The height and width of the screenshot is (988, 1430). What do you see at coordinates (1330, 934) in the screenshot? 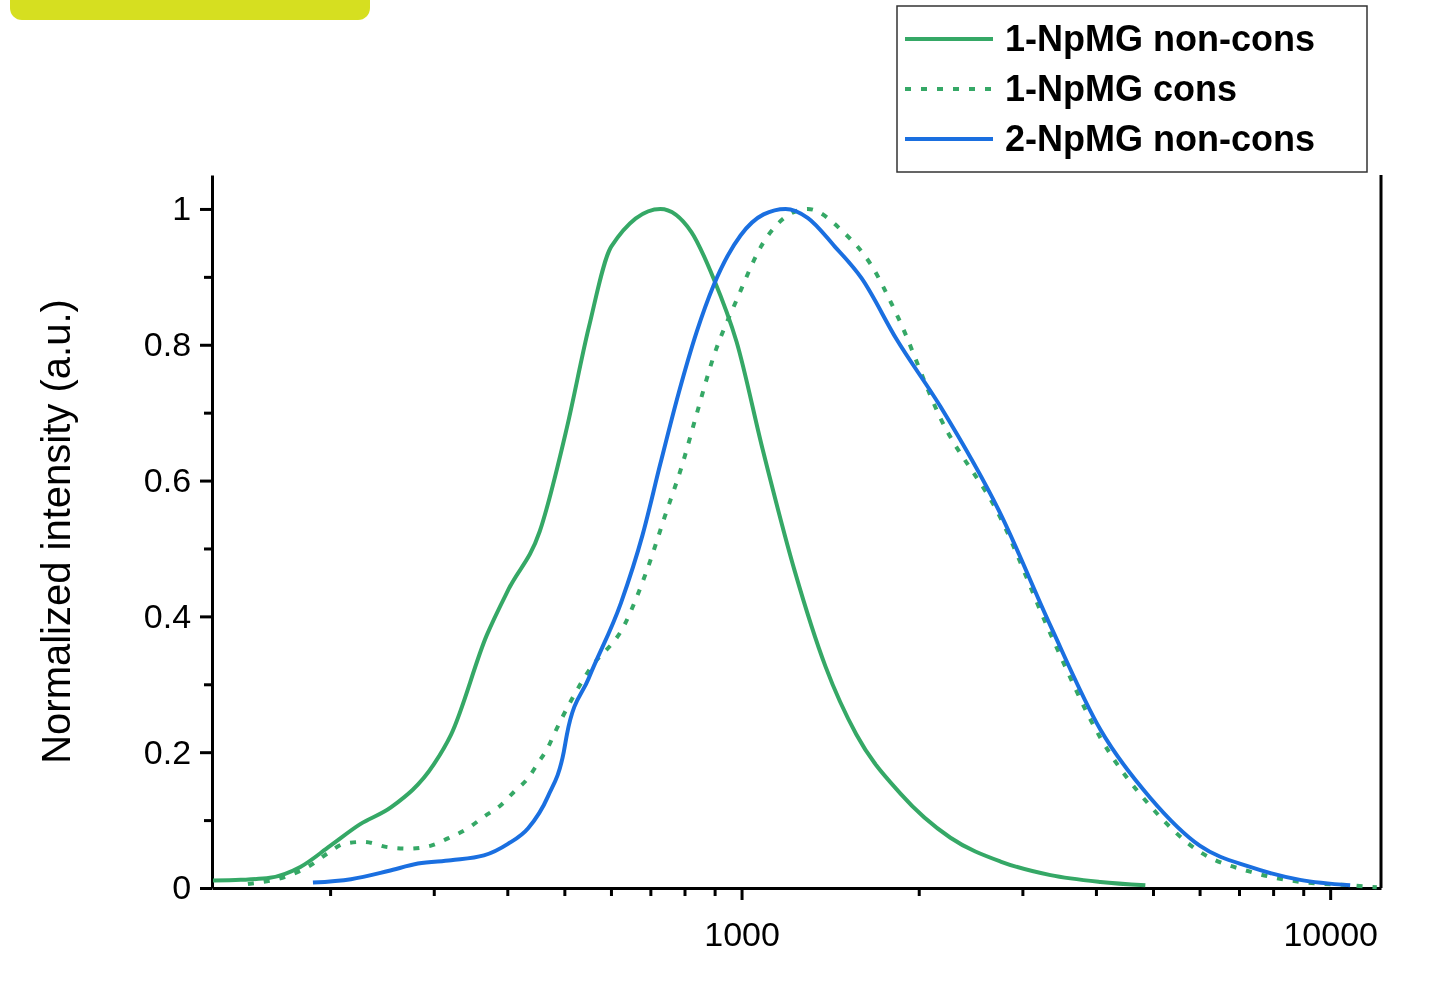
I see `x-tick-label: 10000` at bounding box center [1330, 934].